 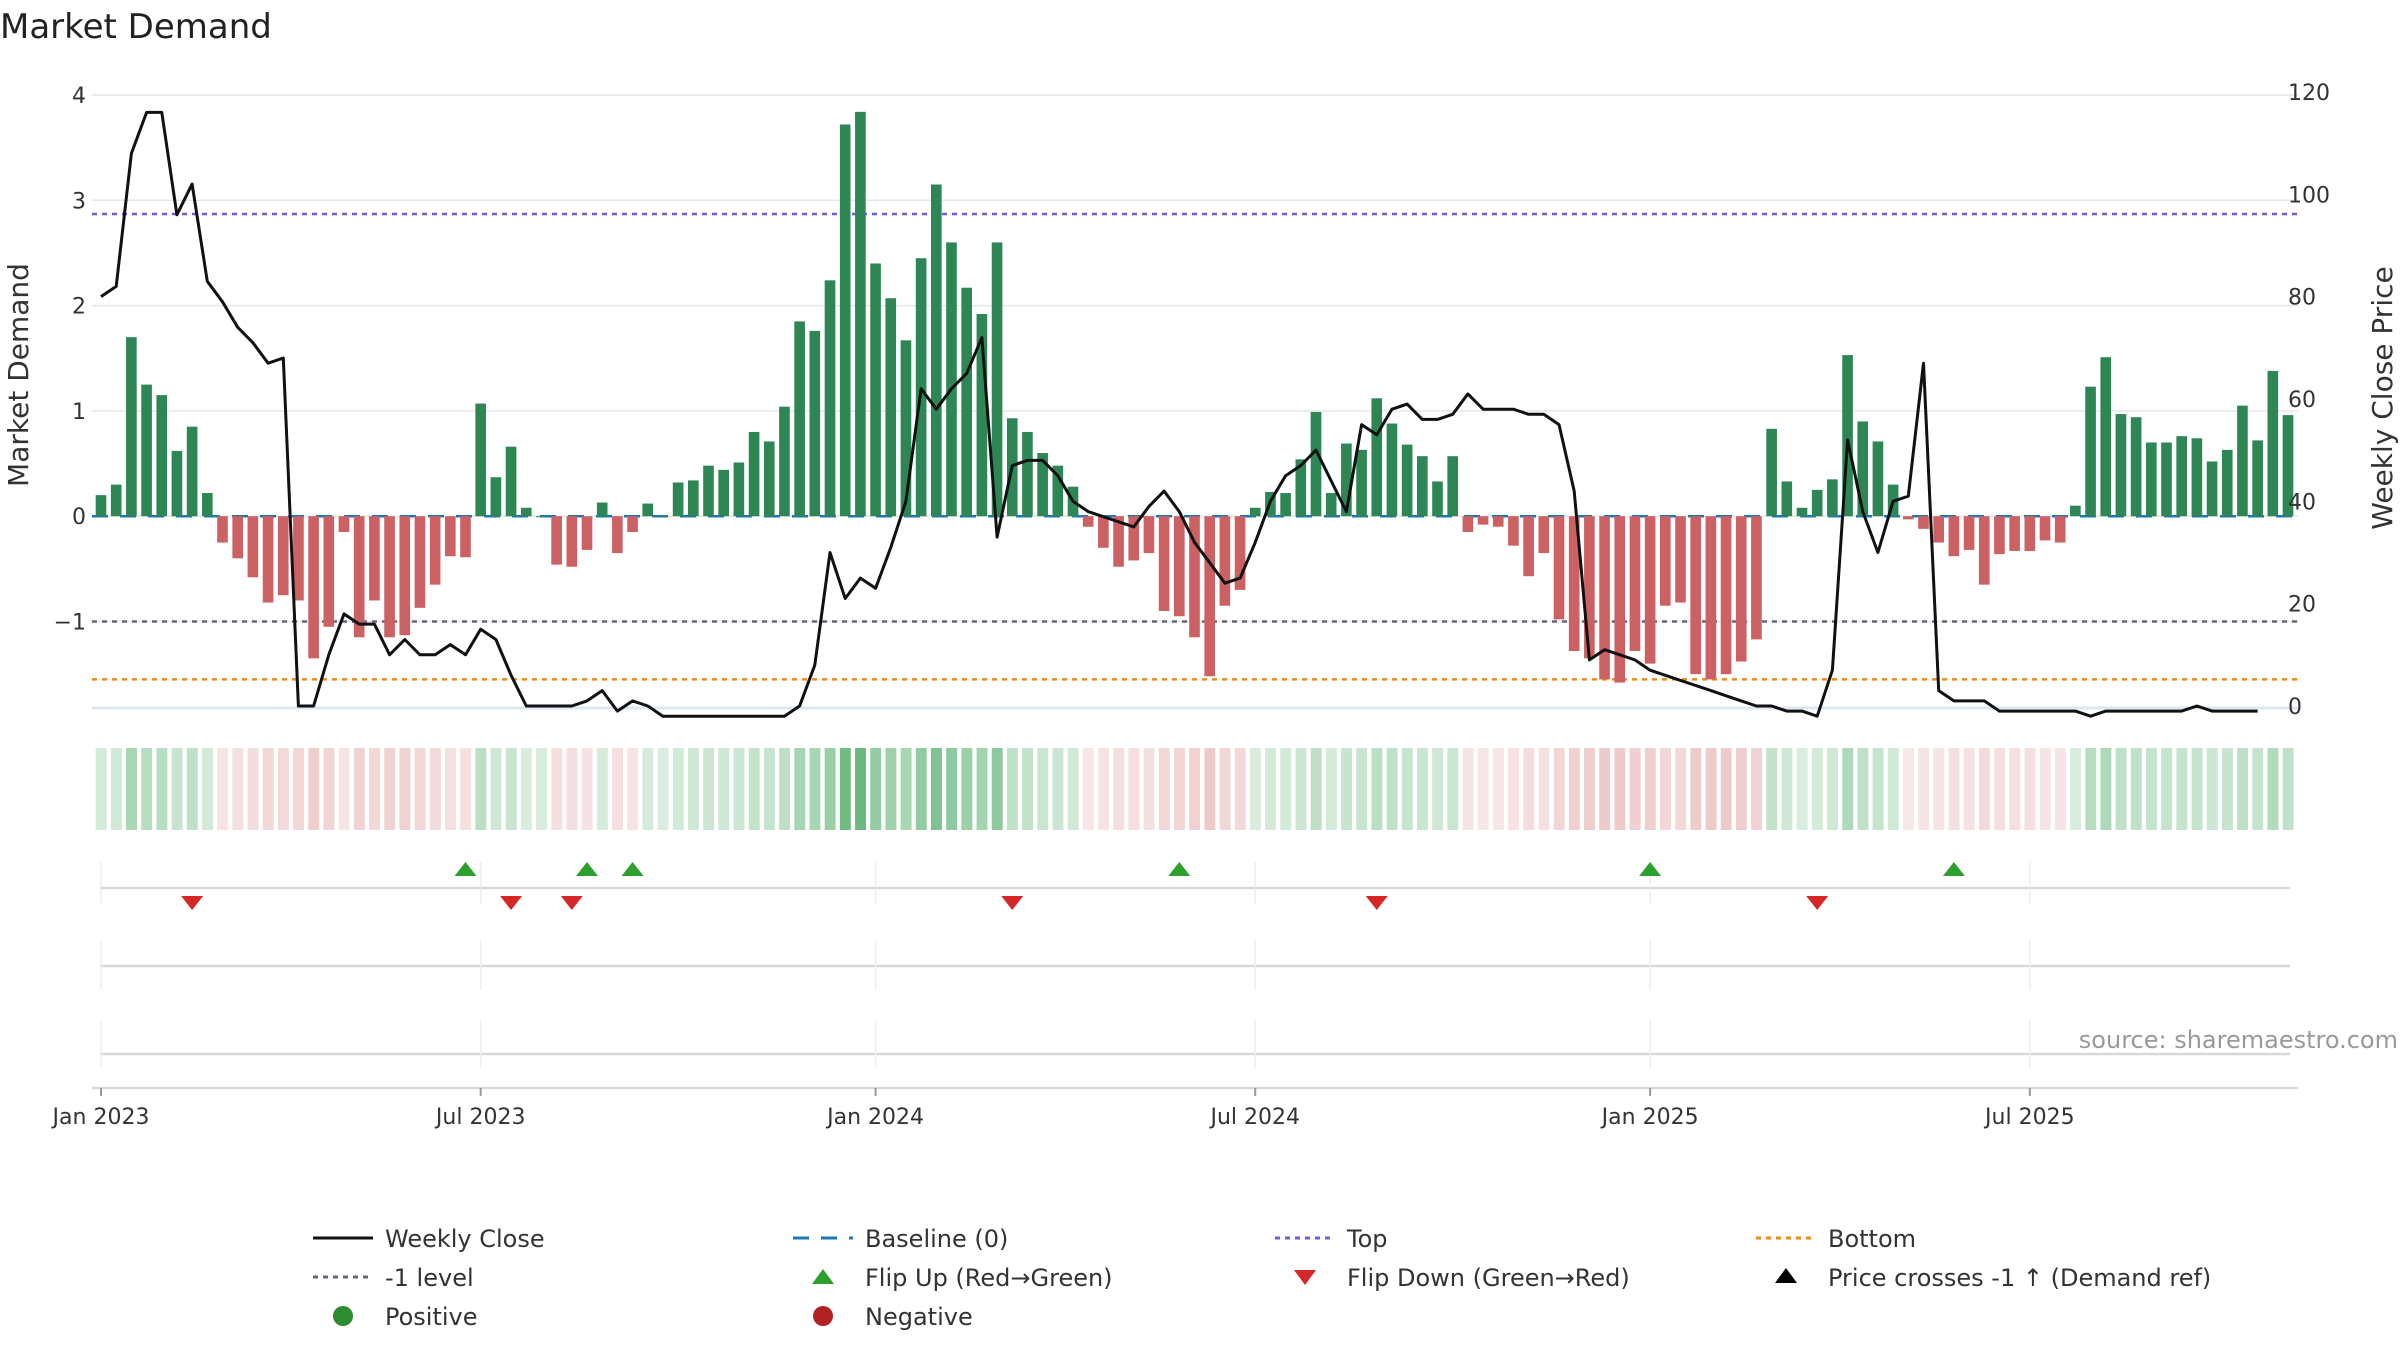 What do you see at coordinates (823, 1316) in the screenshot?
I see `legend-dot-icon` at bounding box center [823, 1316].